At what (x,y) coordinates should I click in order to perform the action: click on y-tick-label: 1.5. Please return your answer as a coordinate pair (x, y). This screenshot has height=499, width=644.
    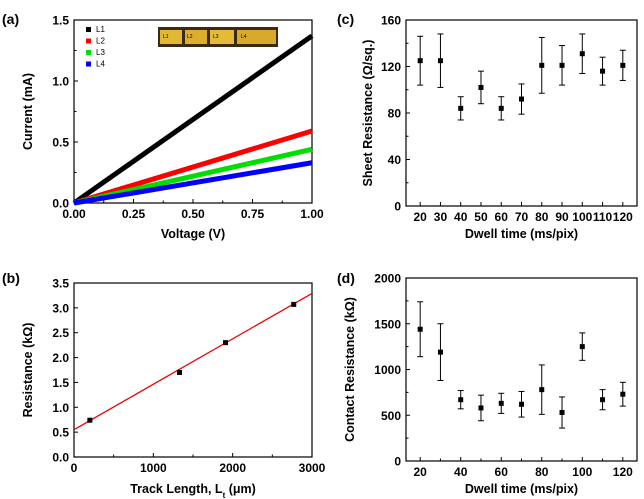
    Looking at the image, I should click on (60, 383).